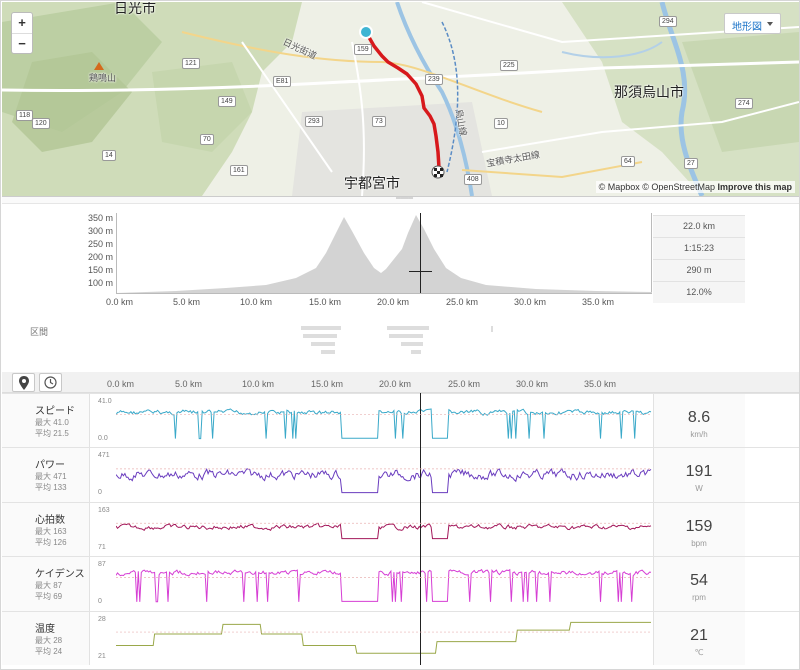 The height and width of the screenshot is (670, 800). What do you see at coordinates (754, 187) in the screenshot?
I see `improve-map-link: Improve this map` at bounding box center [754, 187].